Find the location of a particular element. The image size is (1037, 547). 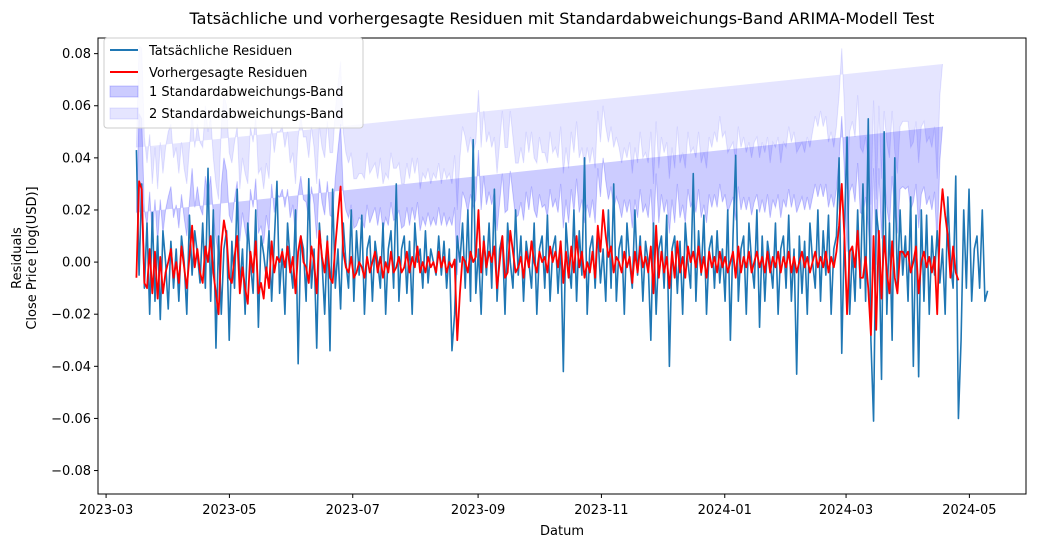

x-tick-label: 2024-03 is located at coordinates (846, 510).